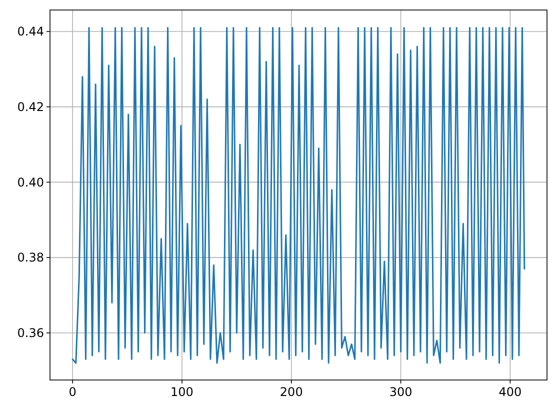  Describe the element at coordinates (291, 392) in the screenshot. I see `x-tick-label: 200` at that location.